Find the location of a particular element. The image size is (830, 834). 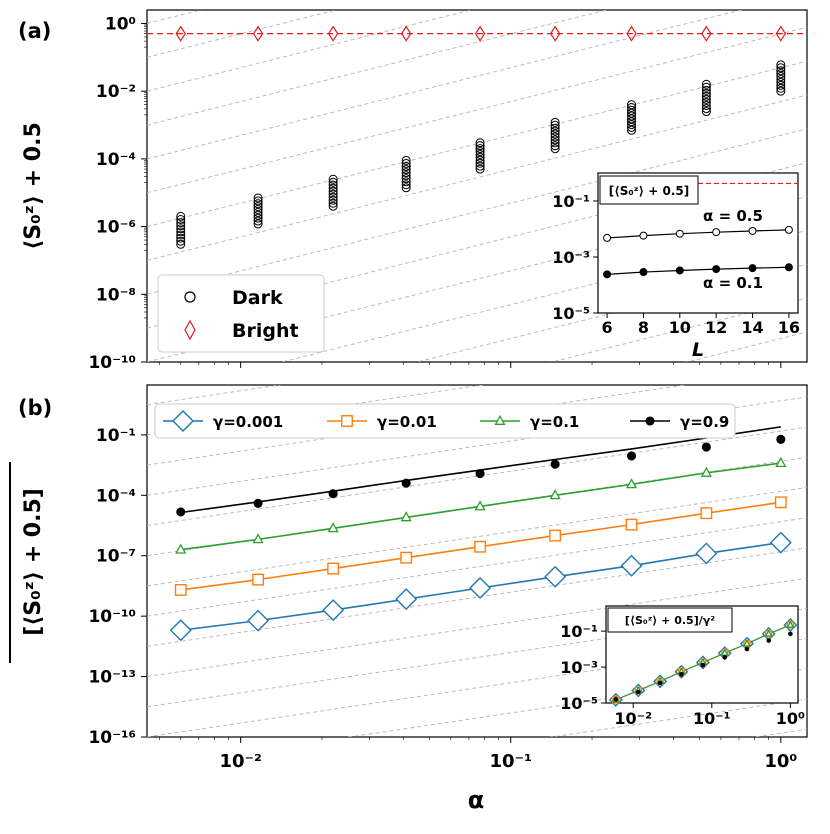

inset-label-b: [⟨S₀ᶻ⟩ + 0.5]/γ² is located at coordinates (670, 620).